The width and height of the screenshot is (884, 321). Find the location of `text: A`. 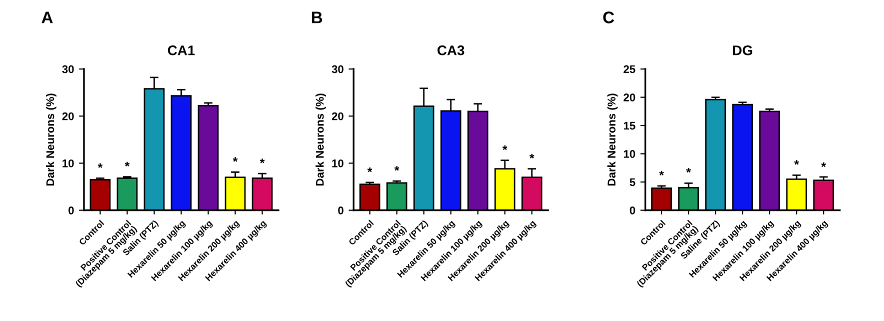

text: A is located at coordinates (47, 18).